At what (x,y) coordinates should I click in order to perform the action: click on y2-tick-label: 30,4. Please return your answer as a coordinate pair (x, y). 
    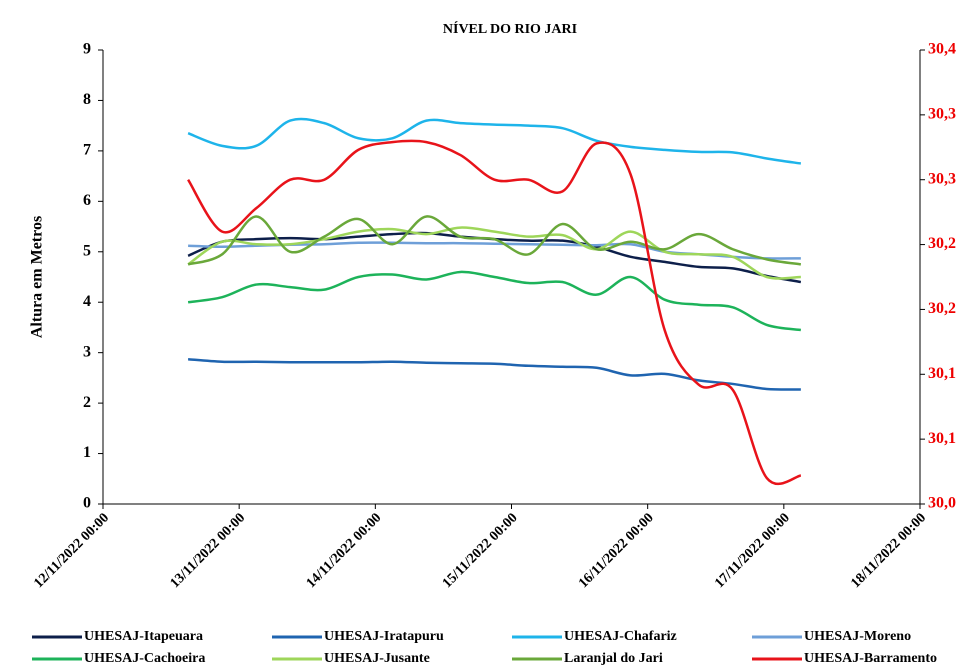
    Looking at the image, I should click on (942, 49).